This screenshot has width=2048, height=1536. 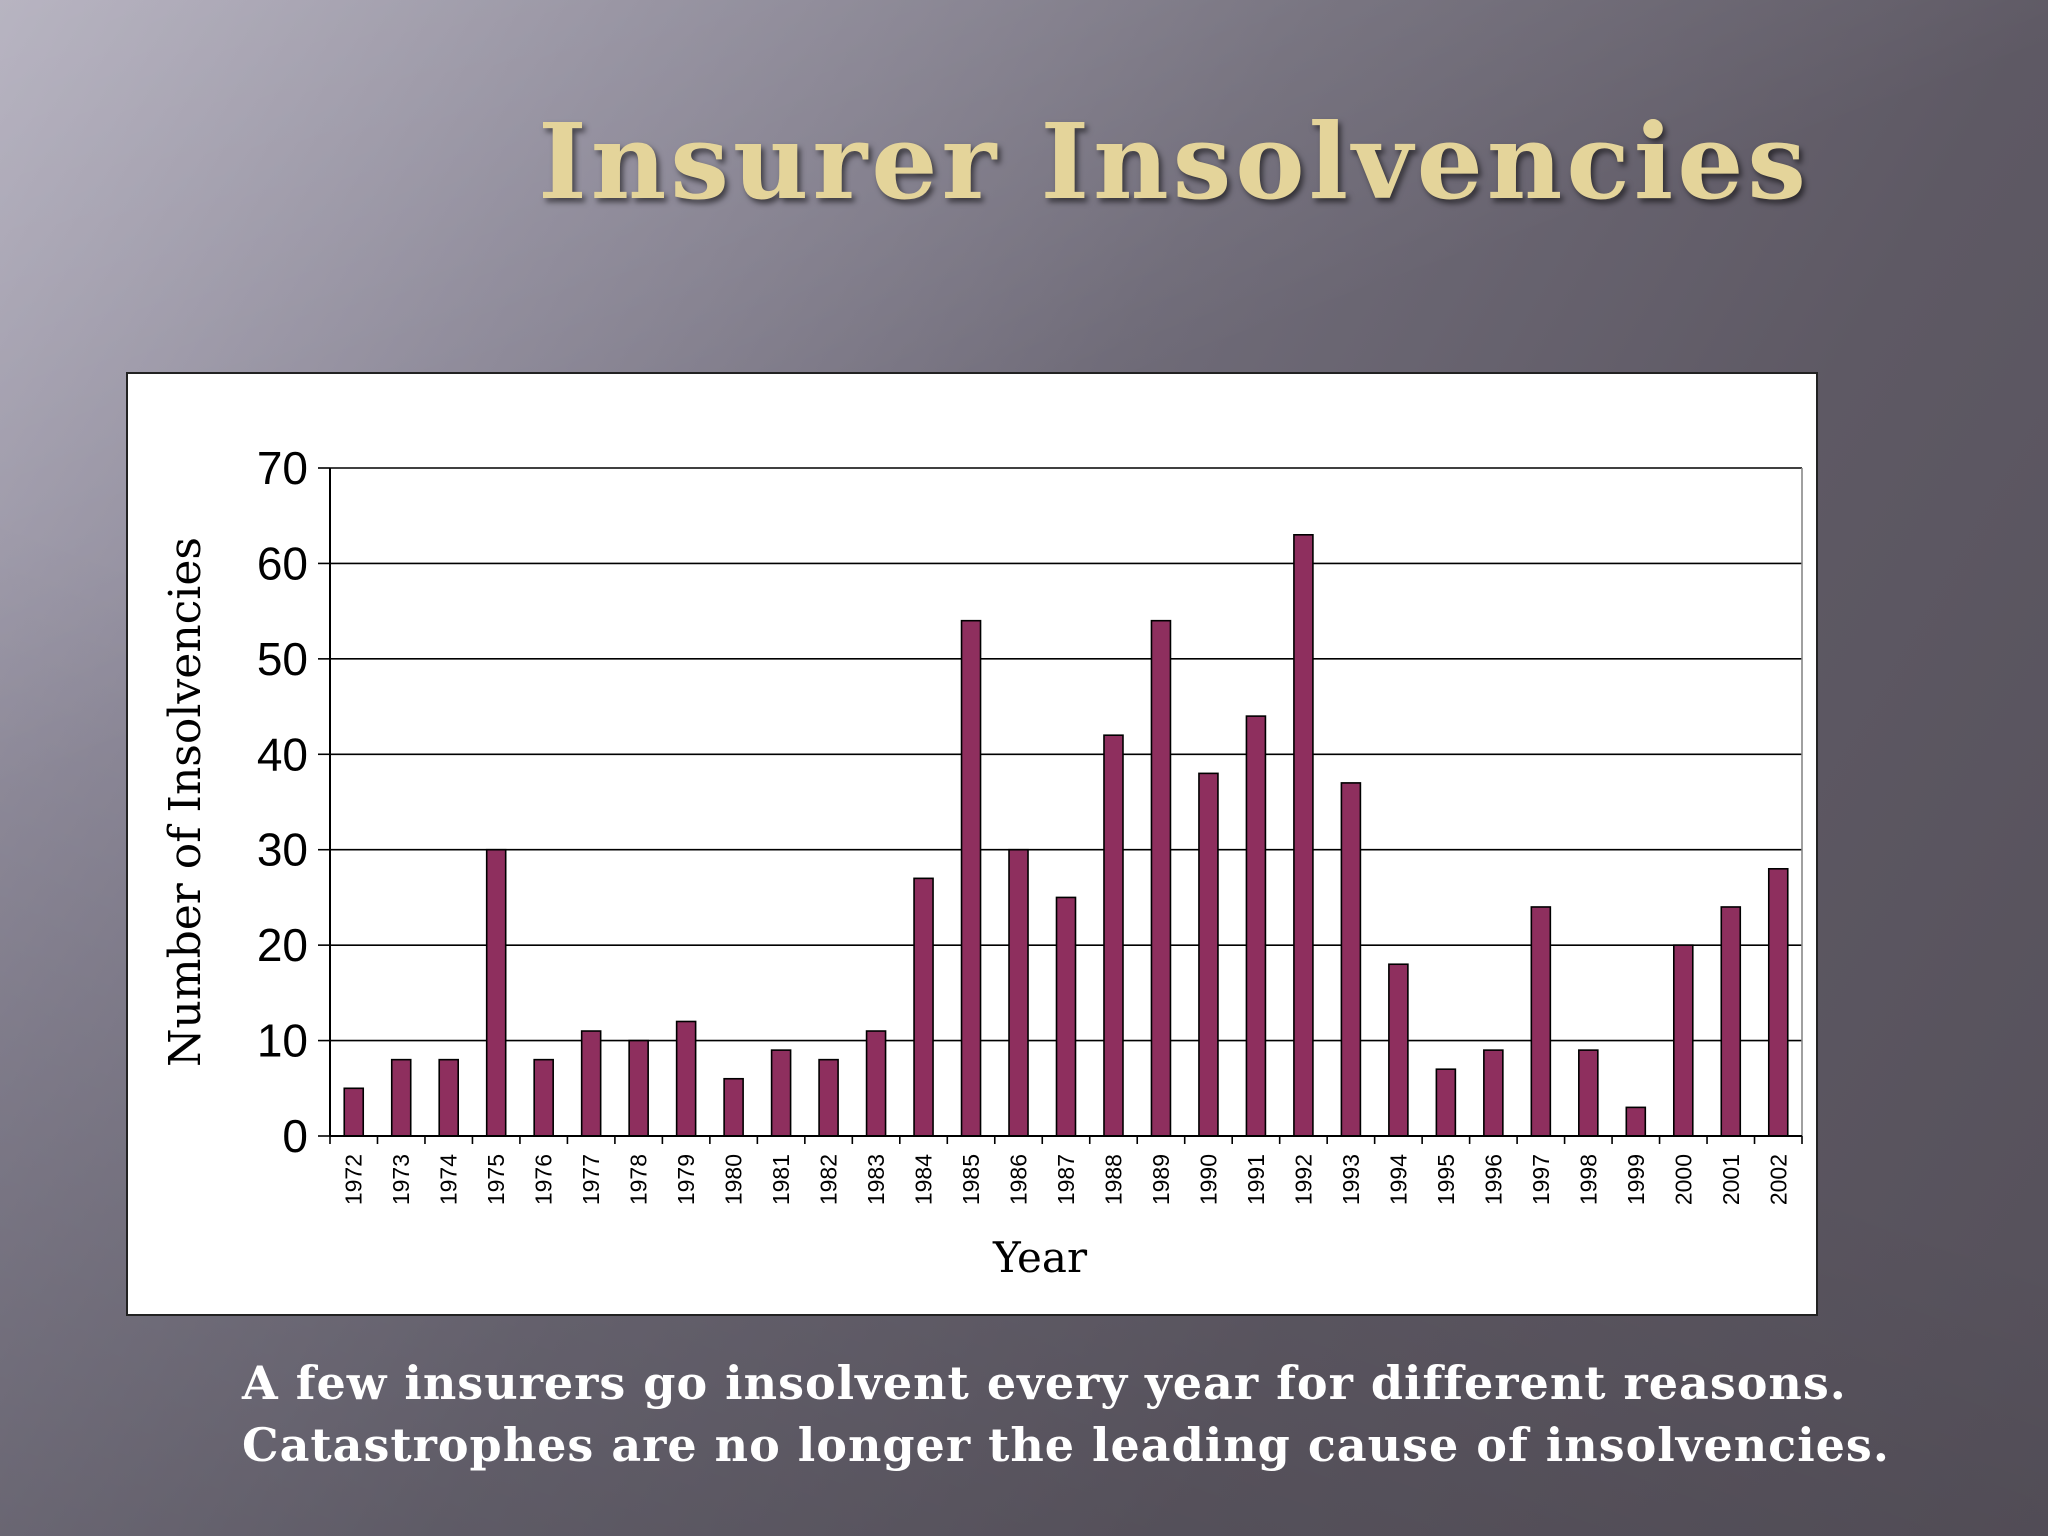 What do you see at coordinates (1113, 1179) in the screenshot?
I see `x-tick-label: 1988` at bounding box center [1113, 1179].